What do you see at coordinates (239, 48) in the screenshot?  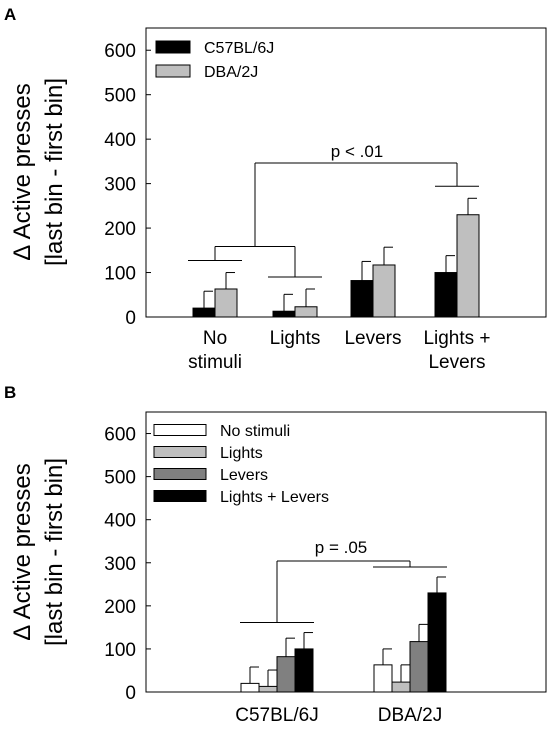 I see `legend-label: C57BL/6J` at bounding box center [239, 48].